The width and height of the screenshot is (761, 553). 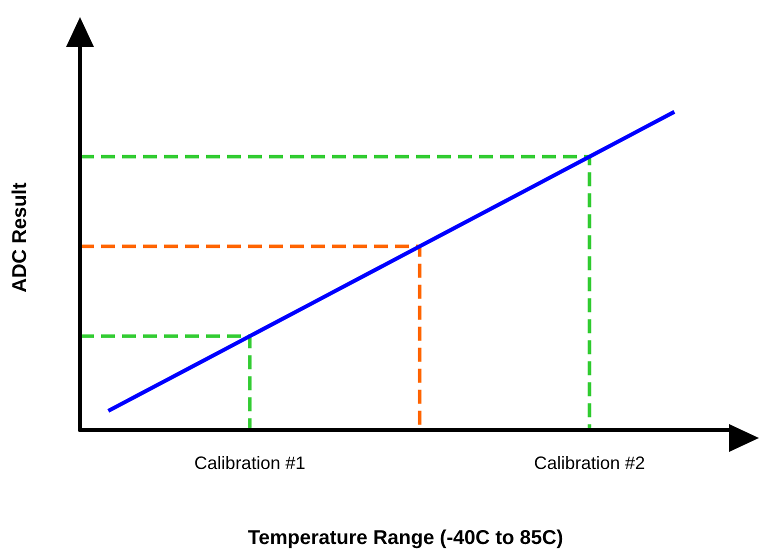 What do you see at coordinates (250, 463) in the screenshot?
I see `x-tick-label: Calibration #1` at bounding box center [250, 463].